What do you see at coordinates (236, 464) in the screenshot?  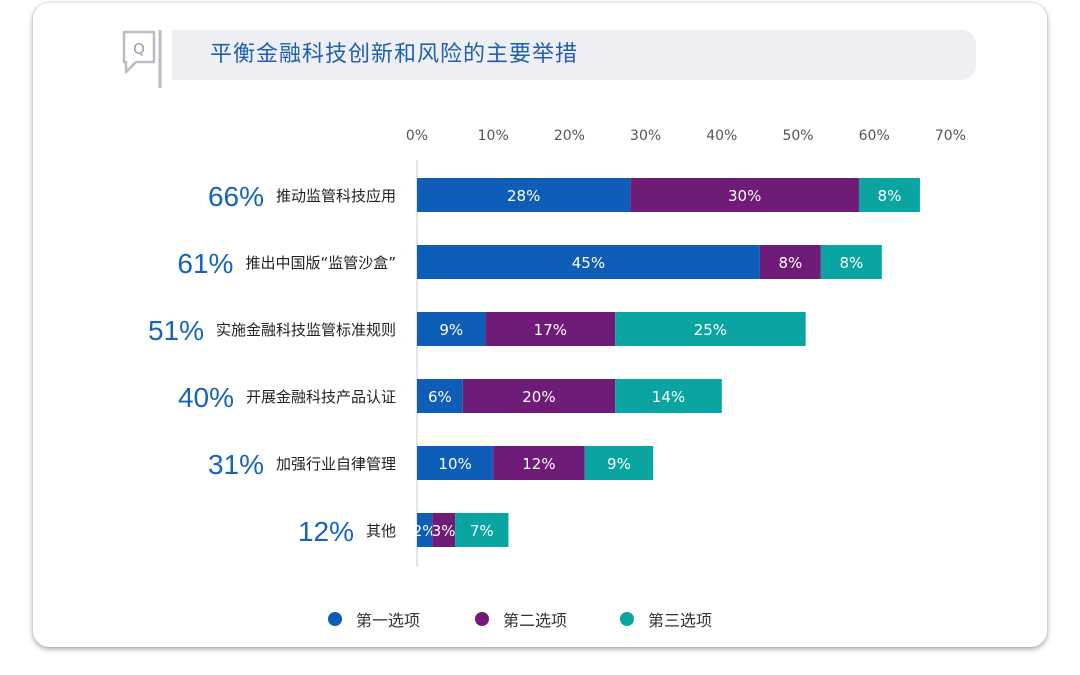 I see `total-percent-label: 31%` at bounding box center [236, 464].